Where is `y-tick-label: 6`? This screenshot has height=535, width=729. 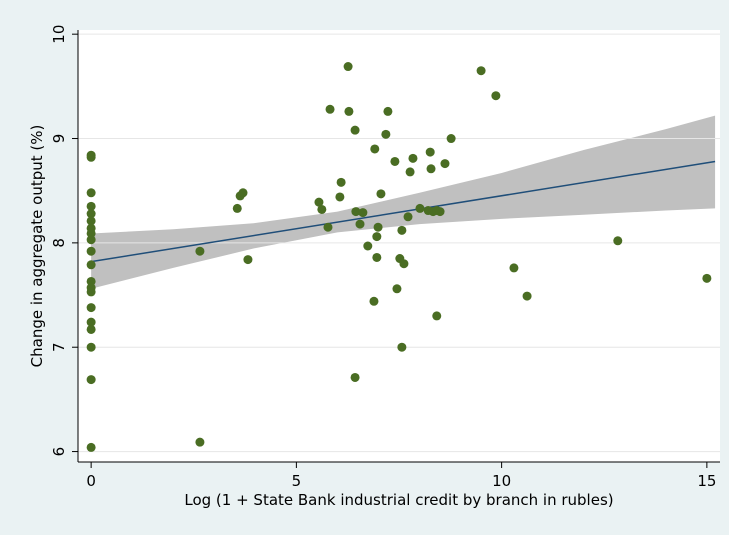 y-tick-label: 6 is located at coordinates (59, 452).